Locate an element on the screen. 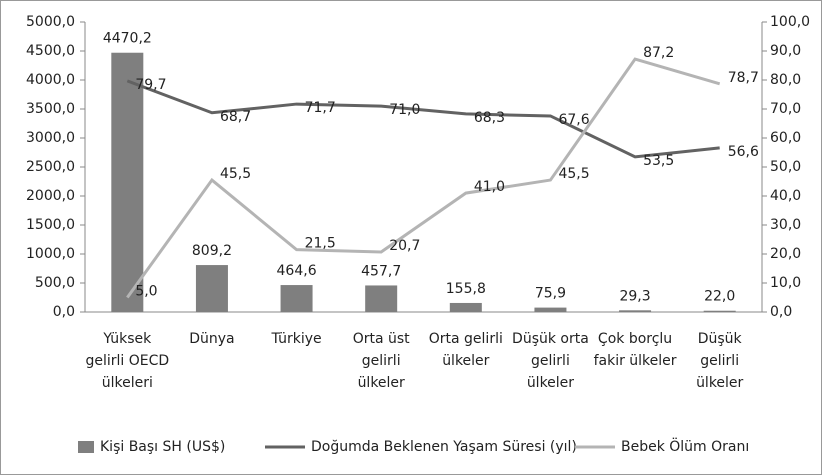 Image resolution: width=822 pixels, height=475 pixels. legend-label: Doğumda Beklenen Yaşam Süresi (yıl) is located at coordinates (444, 447).